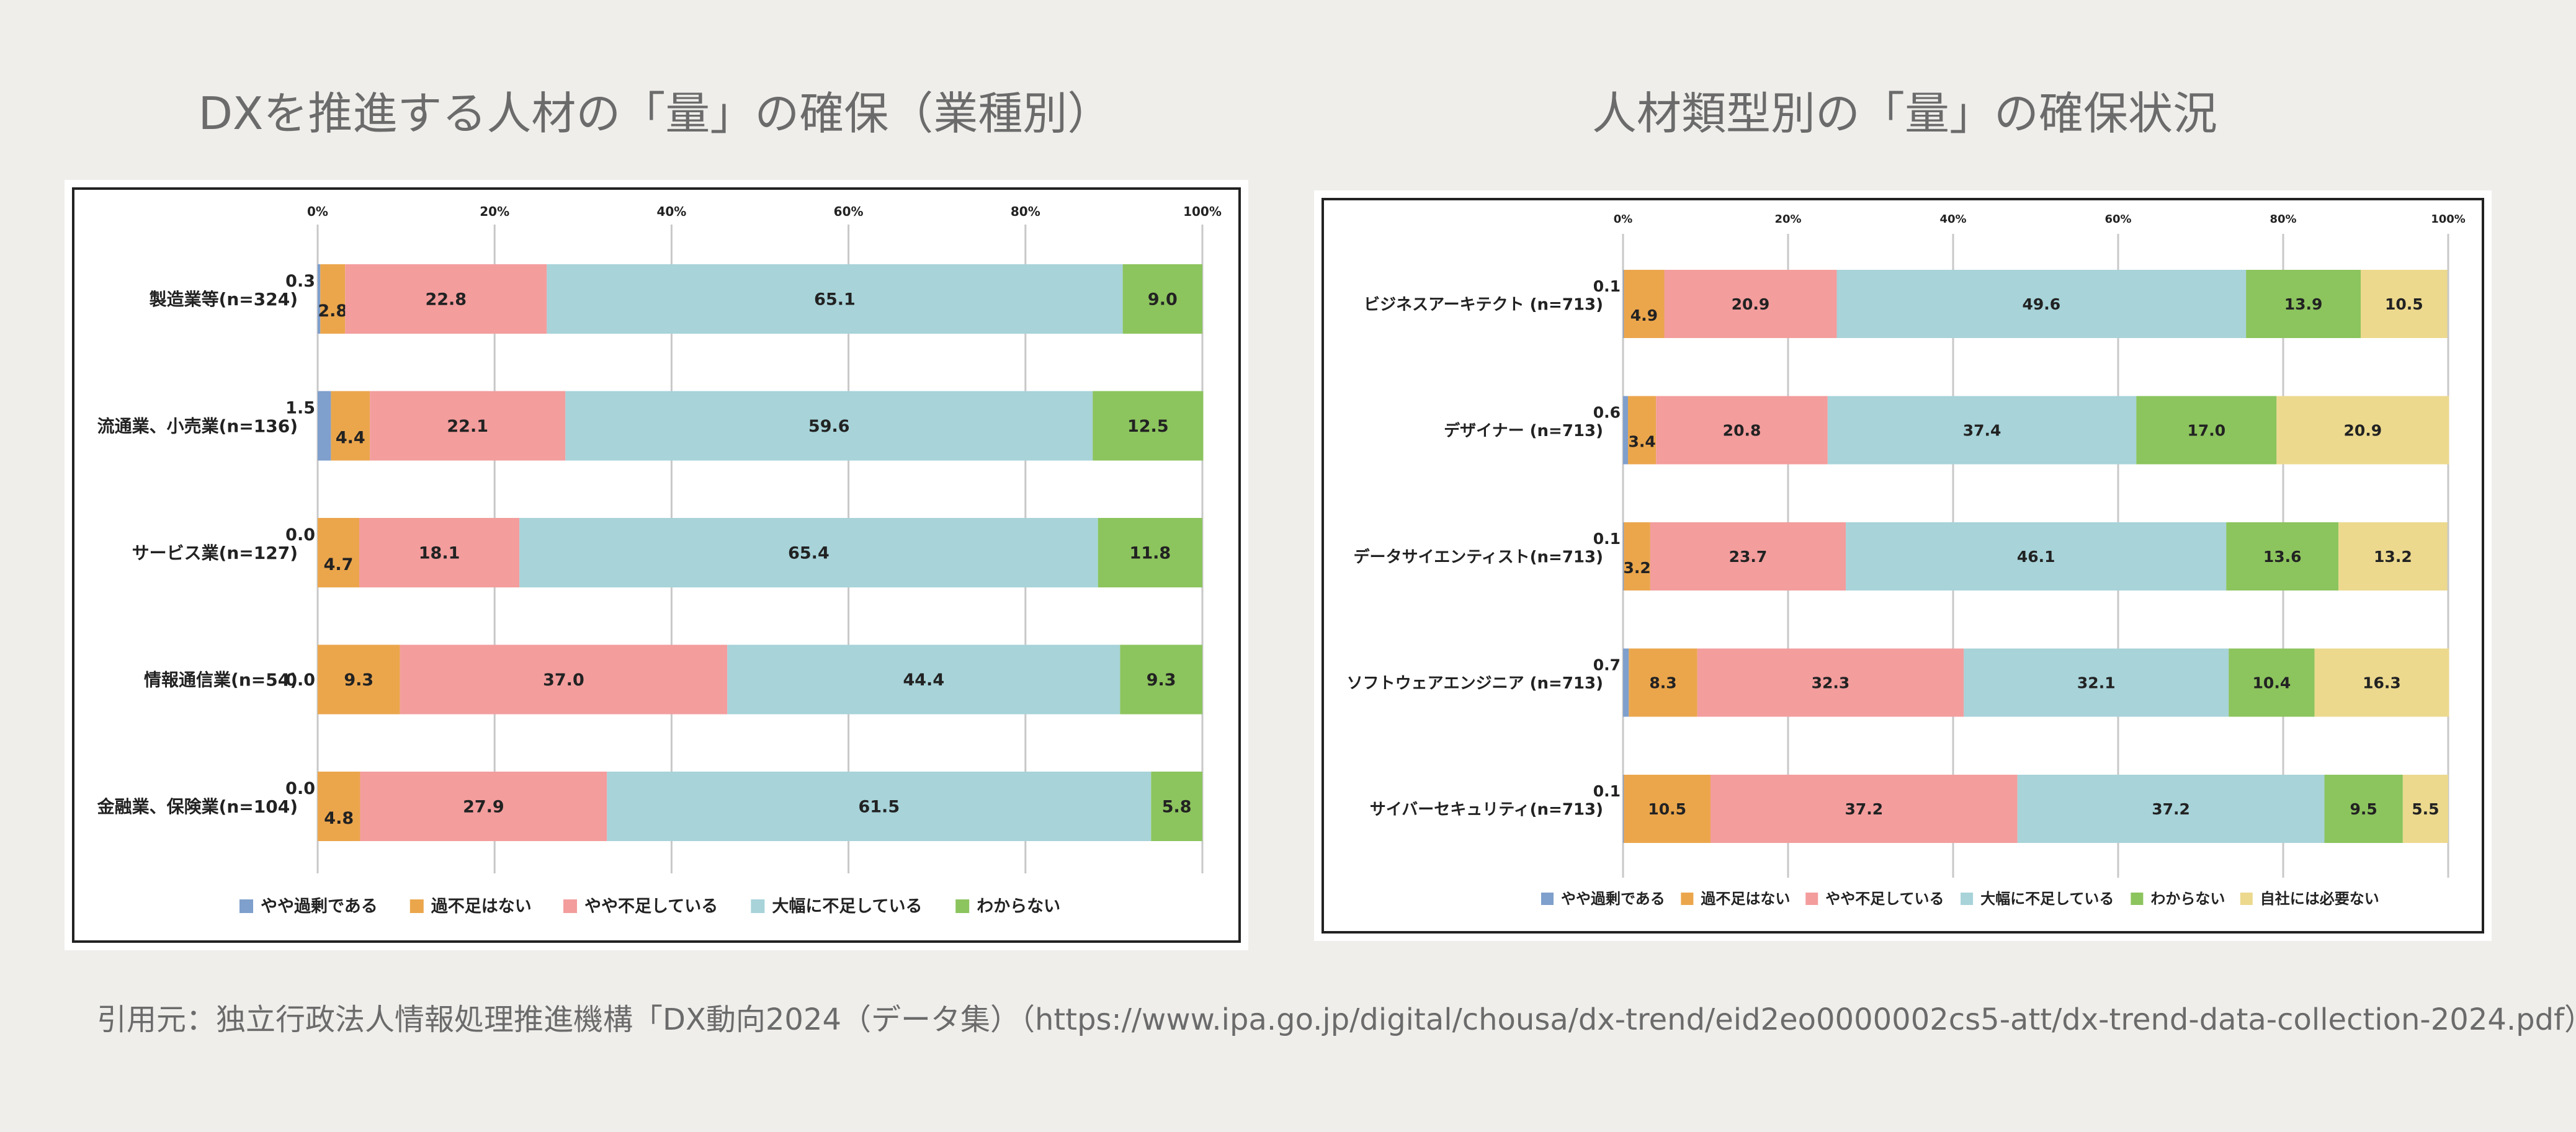  I want to click on data-label: 2.8, so click(332, 311).